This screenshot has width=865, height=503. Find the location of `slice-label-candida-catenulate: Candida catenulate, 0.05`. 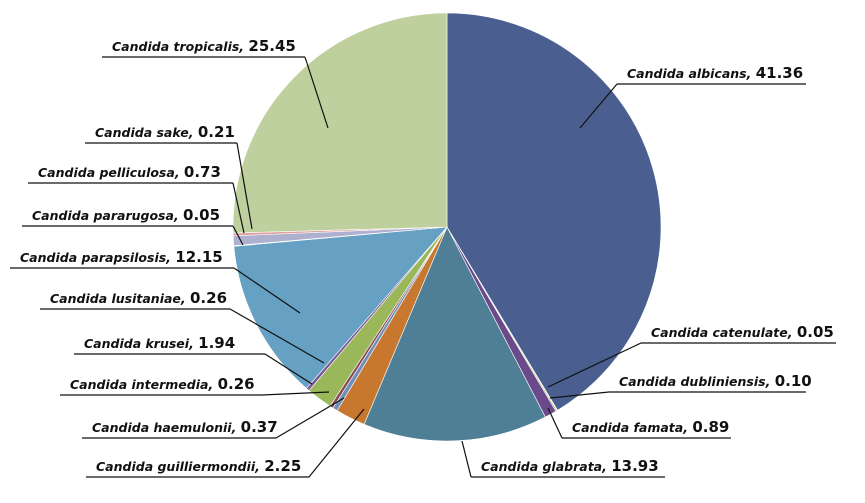

slice-label-candida-catenulate: Candida catenulate, 0.05 is located at coordinates (691, 355).